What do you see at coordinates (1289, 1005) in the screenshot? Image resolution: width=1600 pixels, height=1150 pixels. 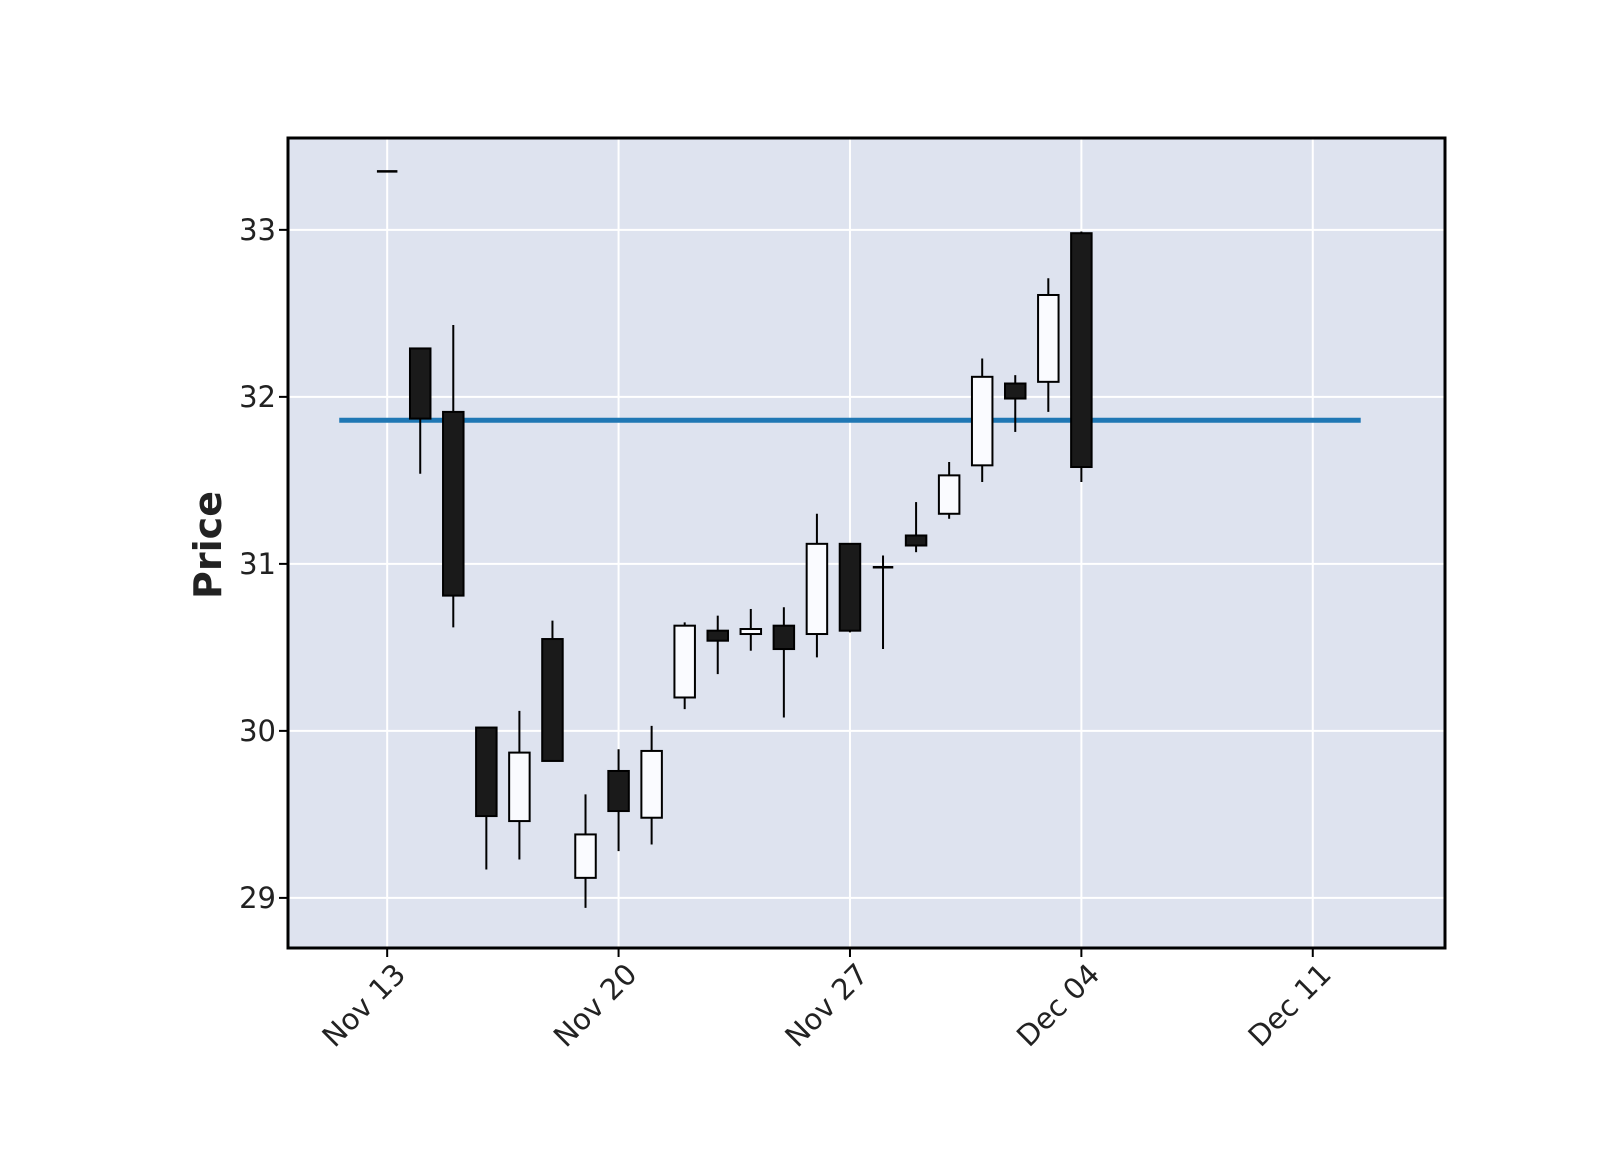 I see `x-tick-label: Dec 11` at bounding box center [1289, 1005].